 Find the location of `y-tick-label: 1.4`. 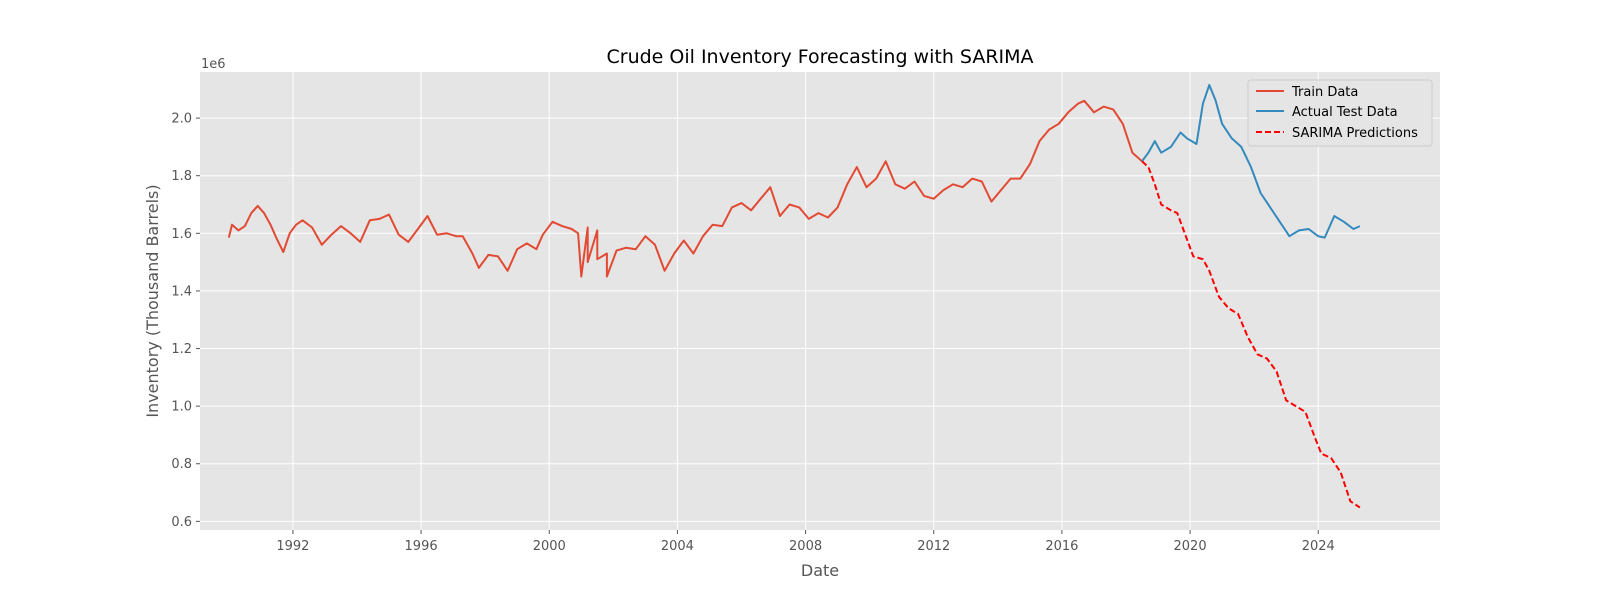

y-tick-label: 1.4 is located at coordinates (181, 291).